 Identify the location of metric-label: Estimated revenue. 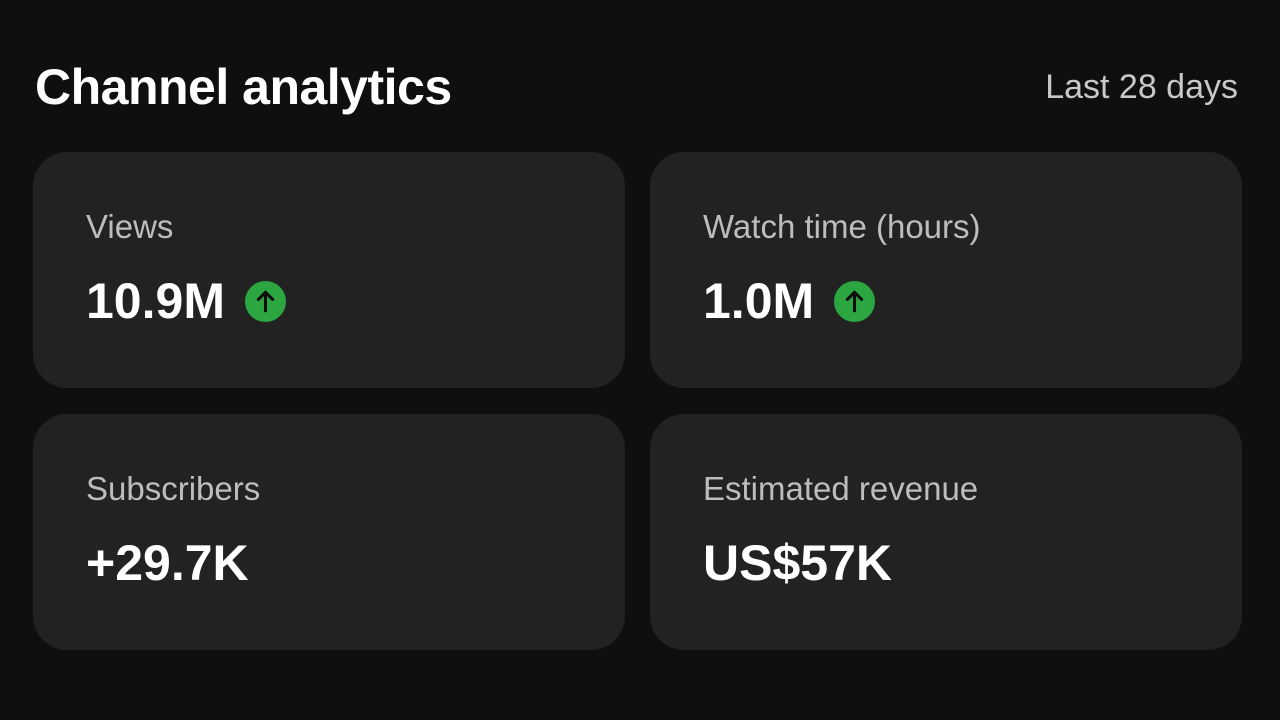
(841, 488).